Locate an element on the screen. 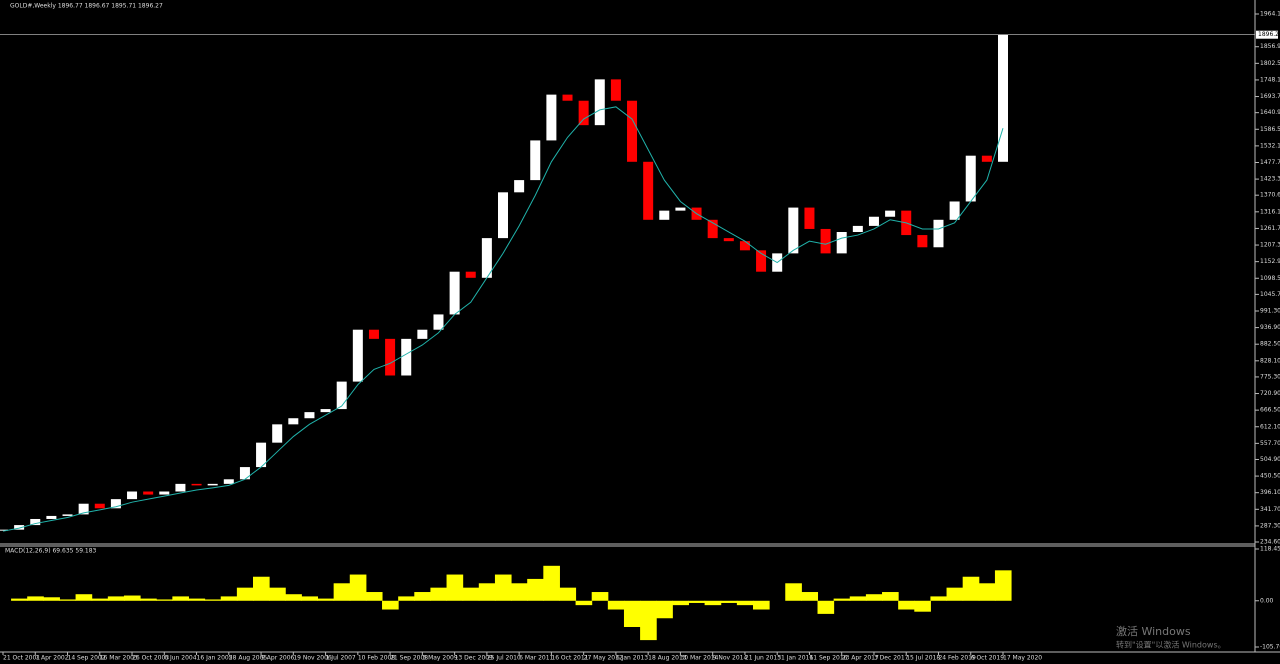 Image resolution: width=1280 pixels, height=664 pixels. y-tick-label: 936.90 is located at coordinates (1270, 327).